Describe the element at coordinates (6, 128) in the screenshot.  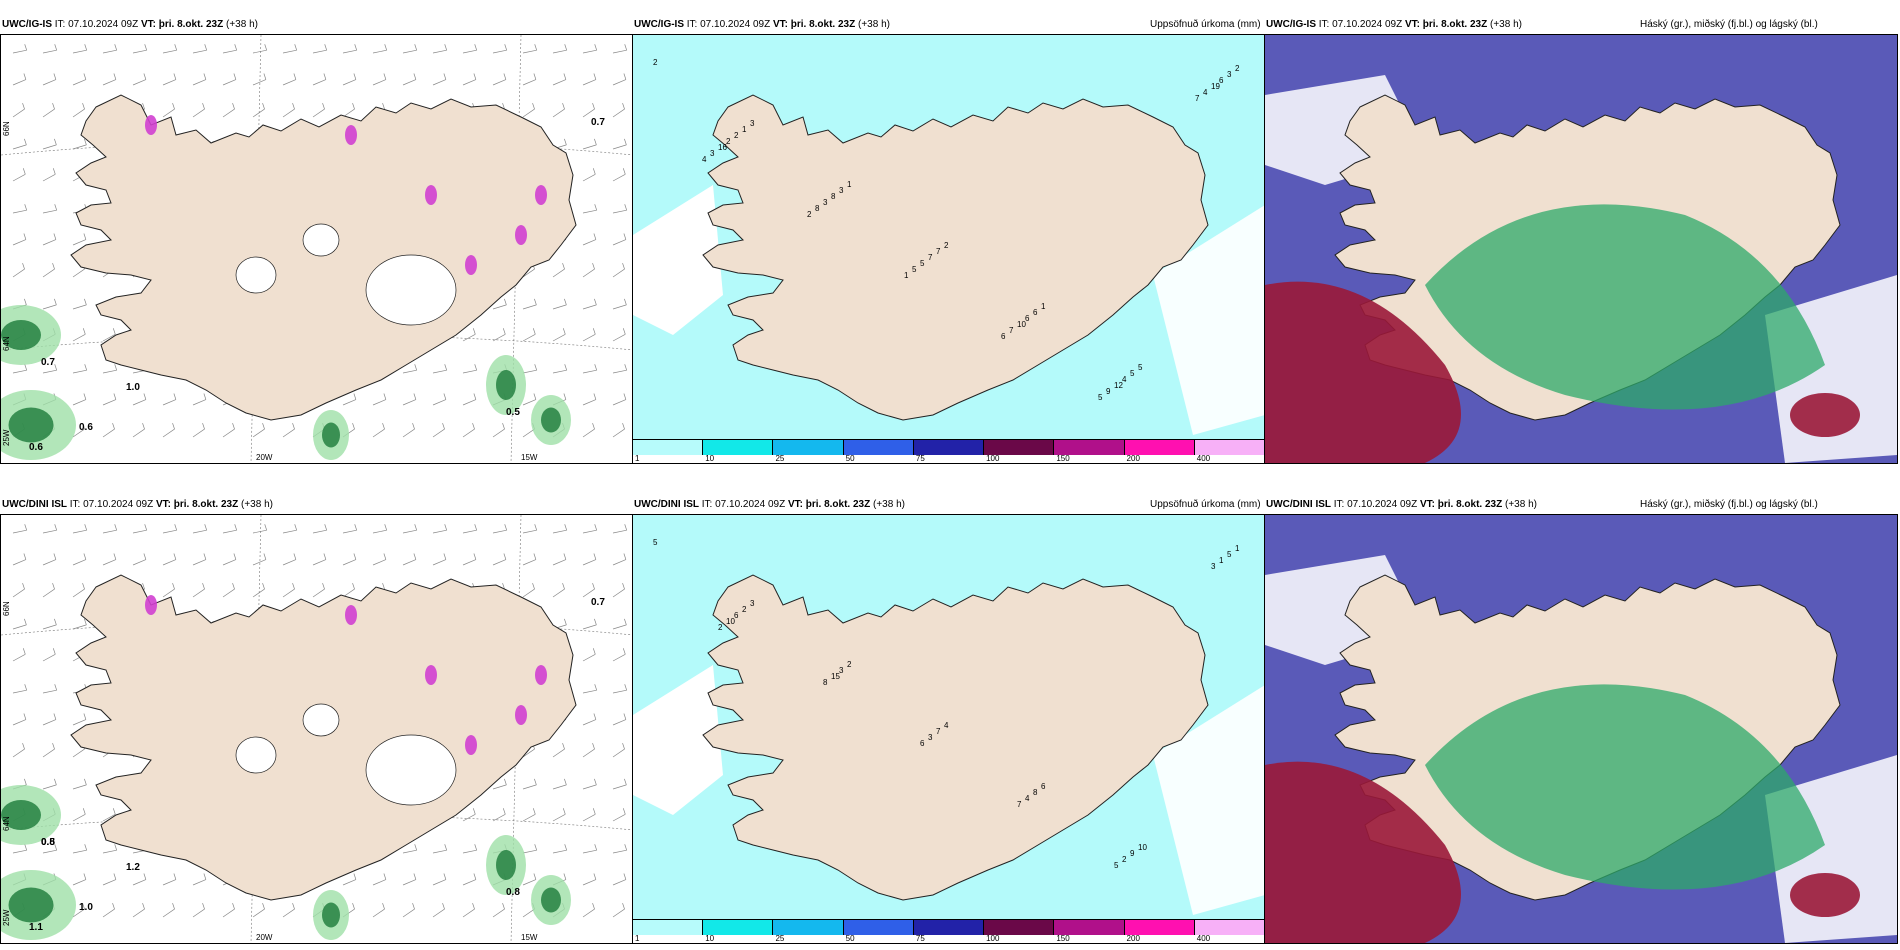
I see `coord-label: 66N` at that location.